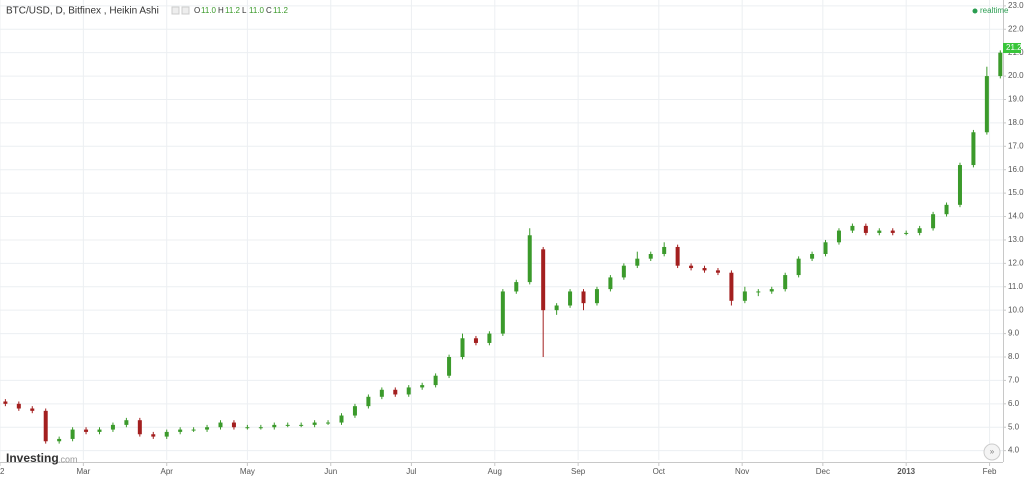 The image size is (1024, 479). Describe the element at coordinates (2, 471) in the screenshot. I see `x-tick-label: 2` at that location.